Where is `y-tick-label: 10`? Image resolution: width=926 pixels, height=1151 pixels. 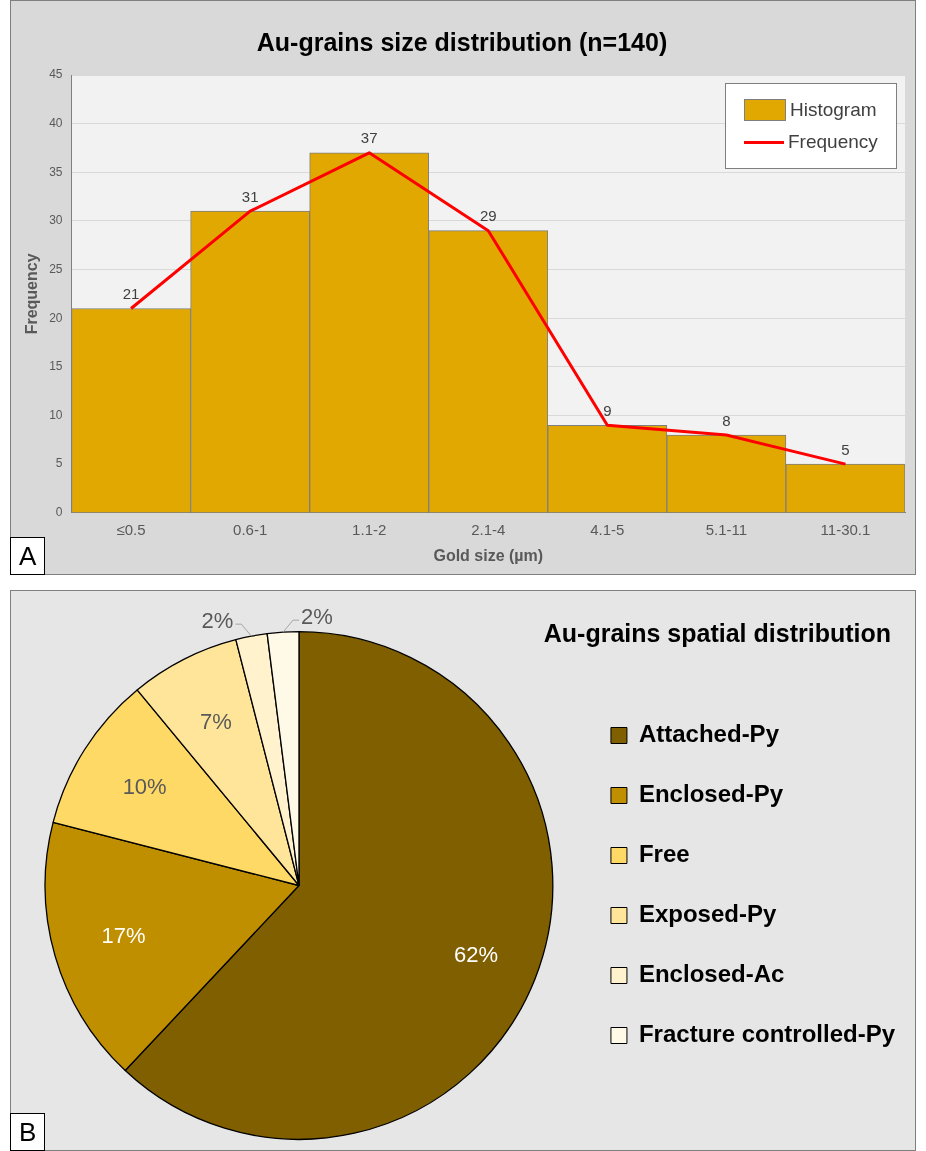
y-tick-label: 10 is located at coordinates (56, 414).